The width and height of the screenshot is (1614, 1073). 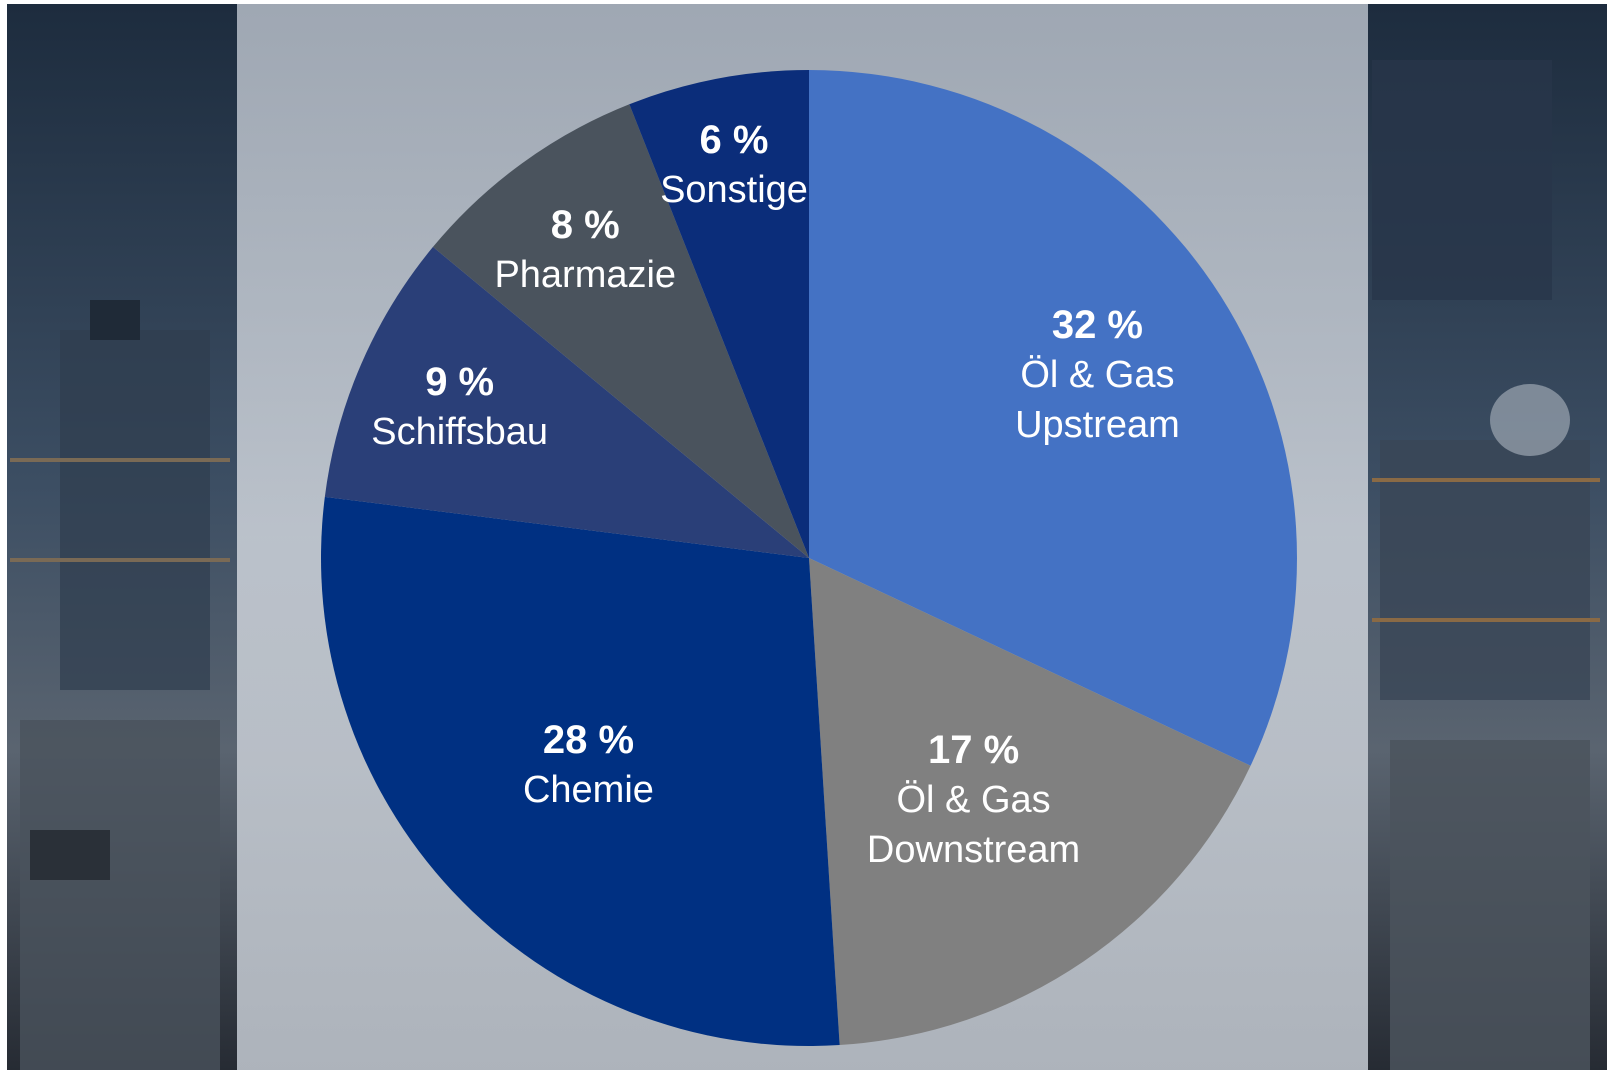 I want to click on slice-name-label: Downstream, so click(x=973, y=850).